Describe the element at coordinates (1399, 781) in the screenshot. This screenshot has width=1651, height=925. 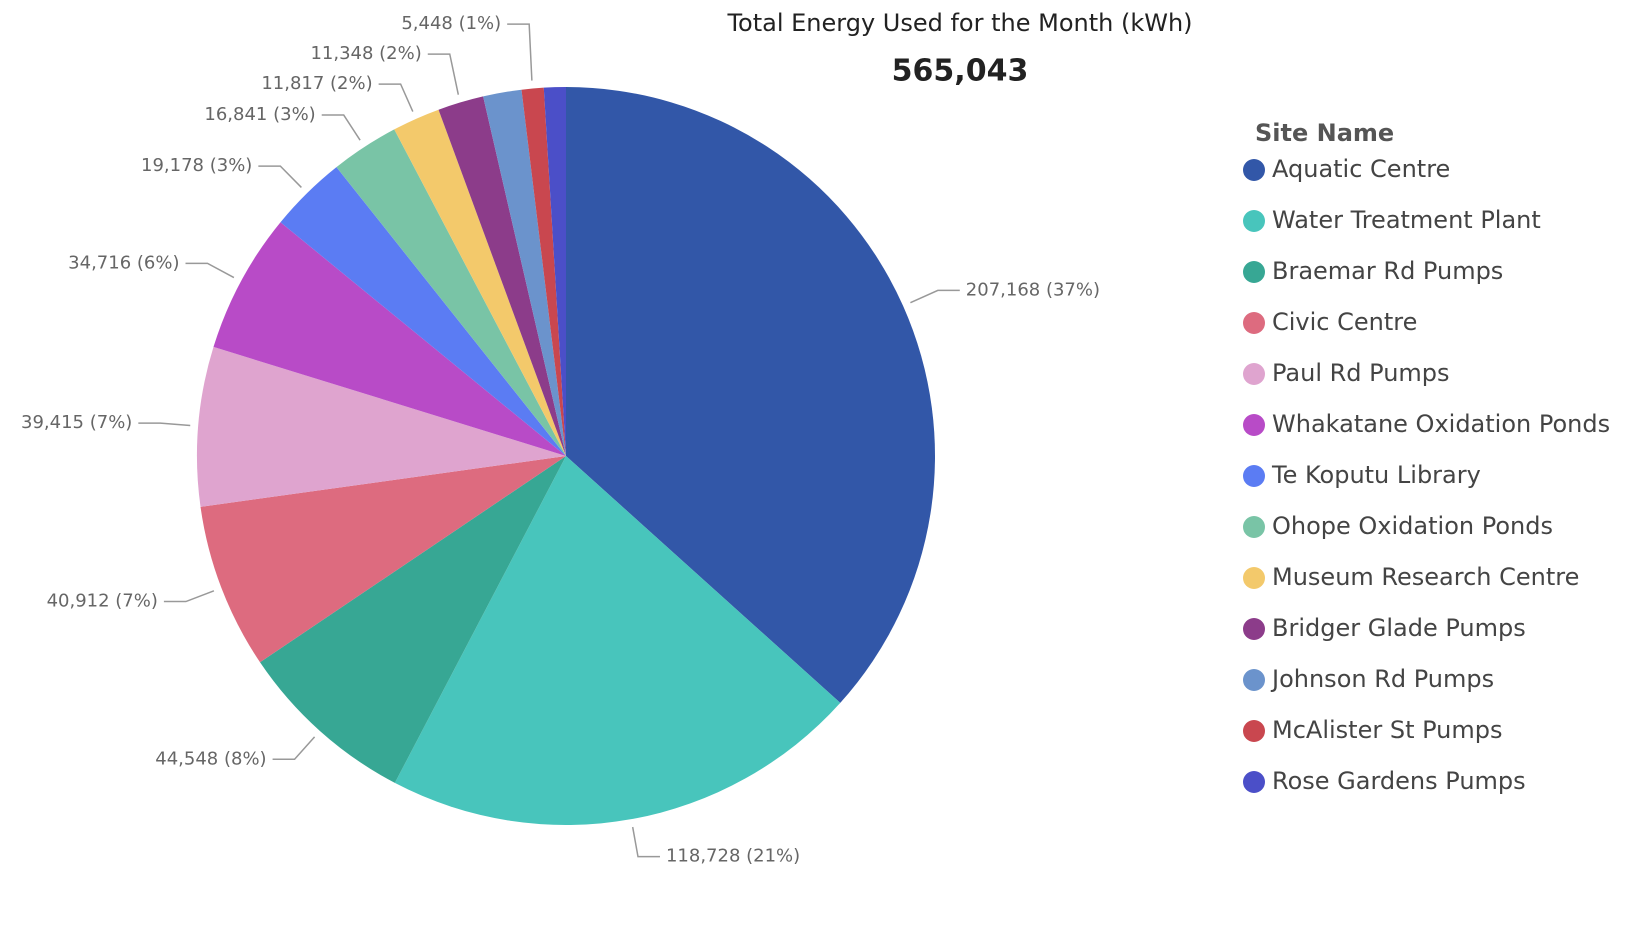
I see `legend-label: Rose Gardens Pumps` at that location.